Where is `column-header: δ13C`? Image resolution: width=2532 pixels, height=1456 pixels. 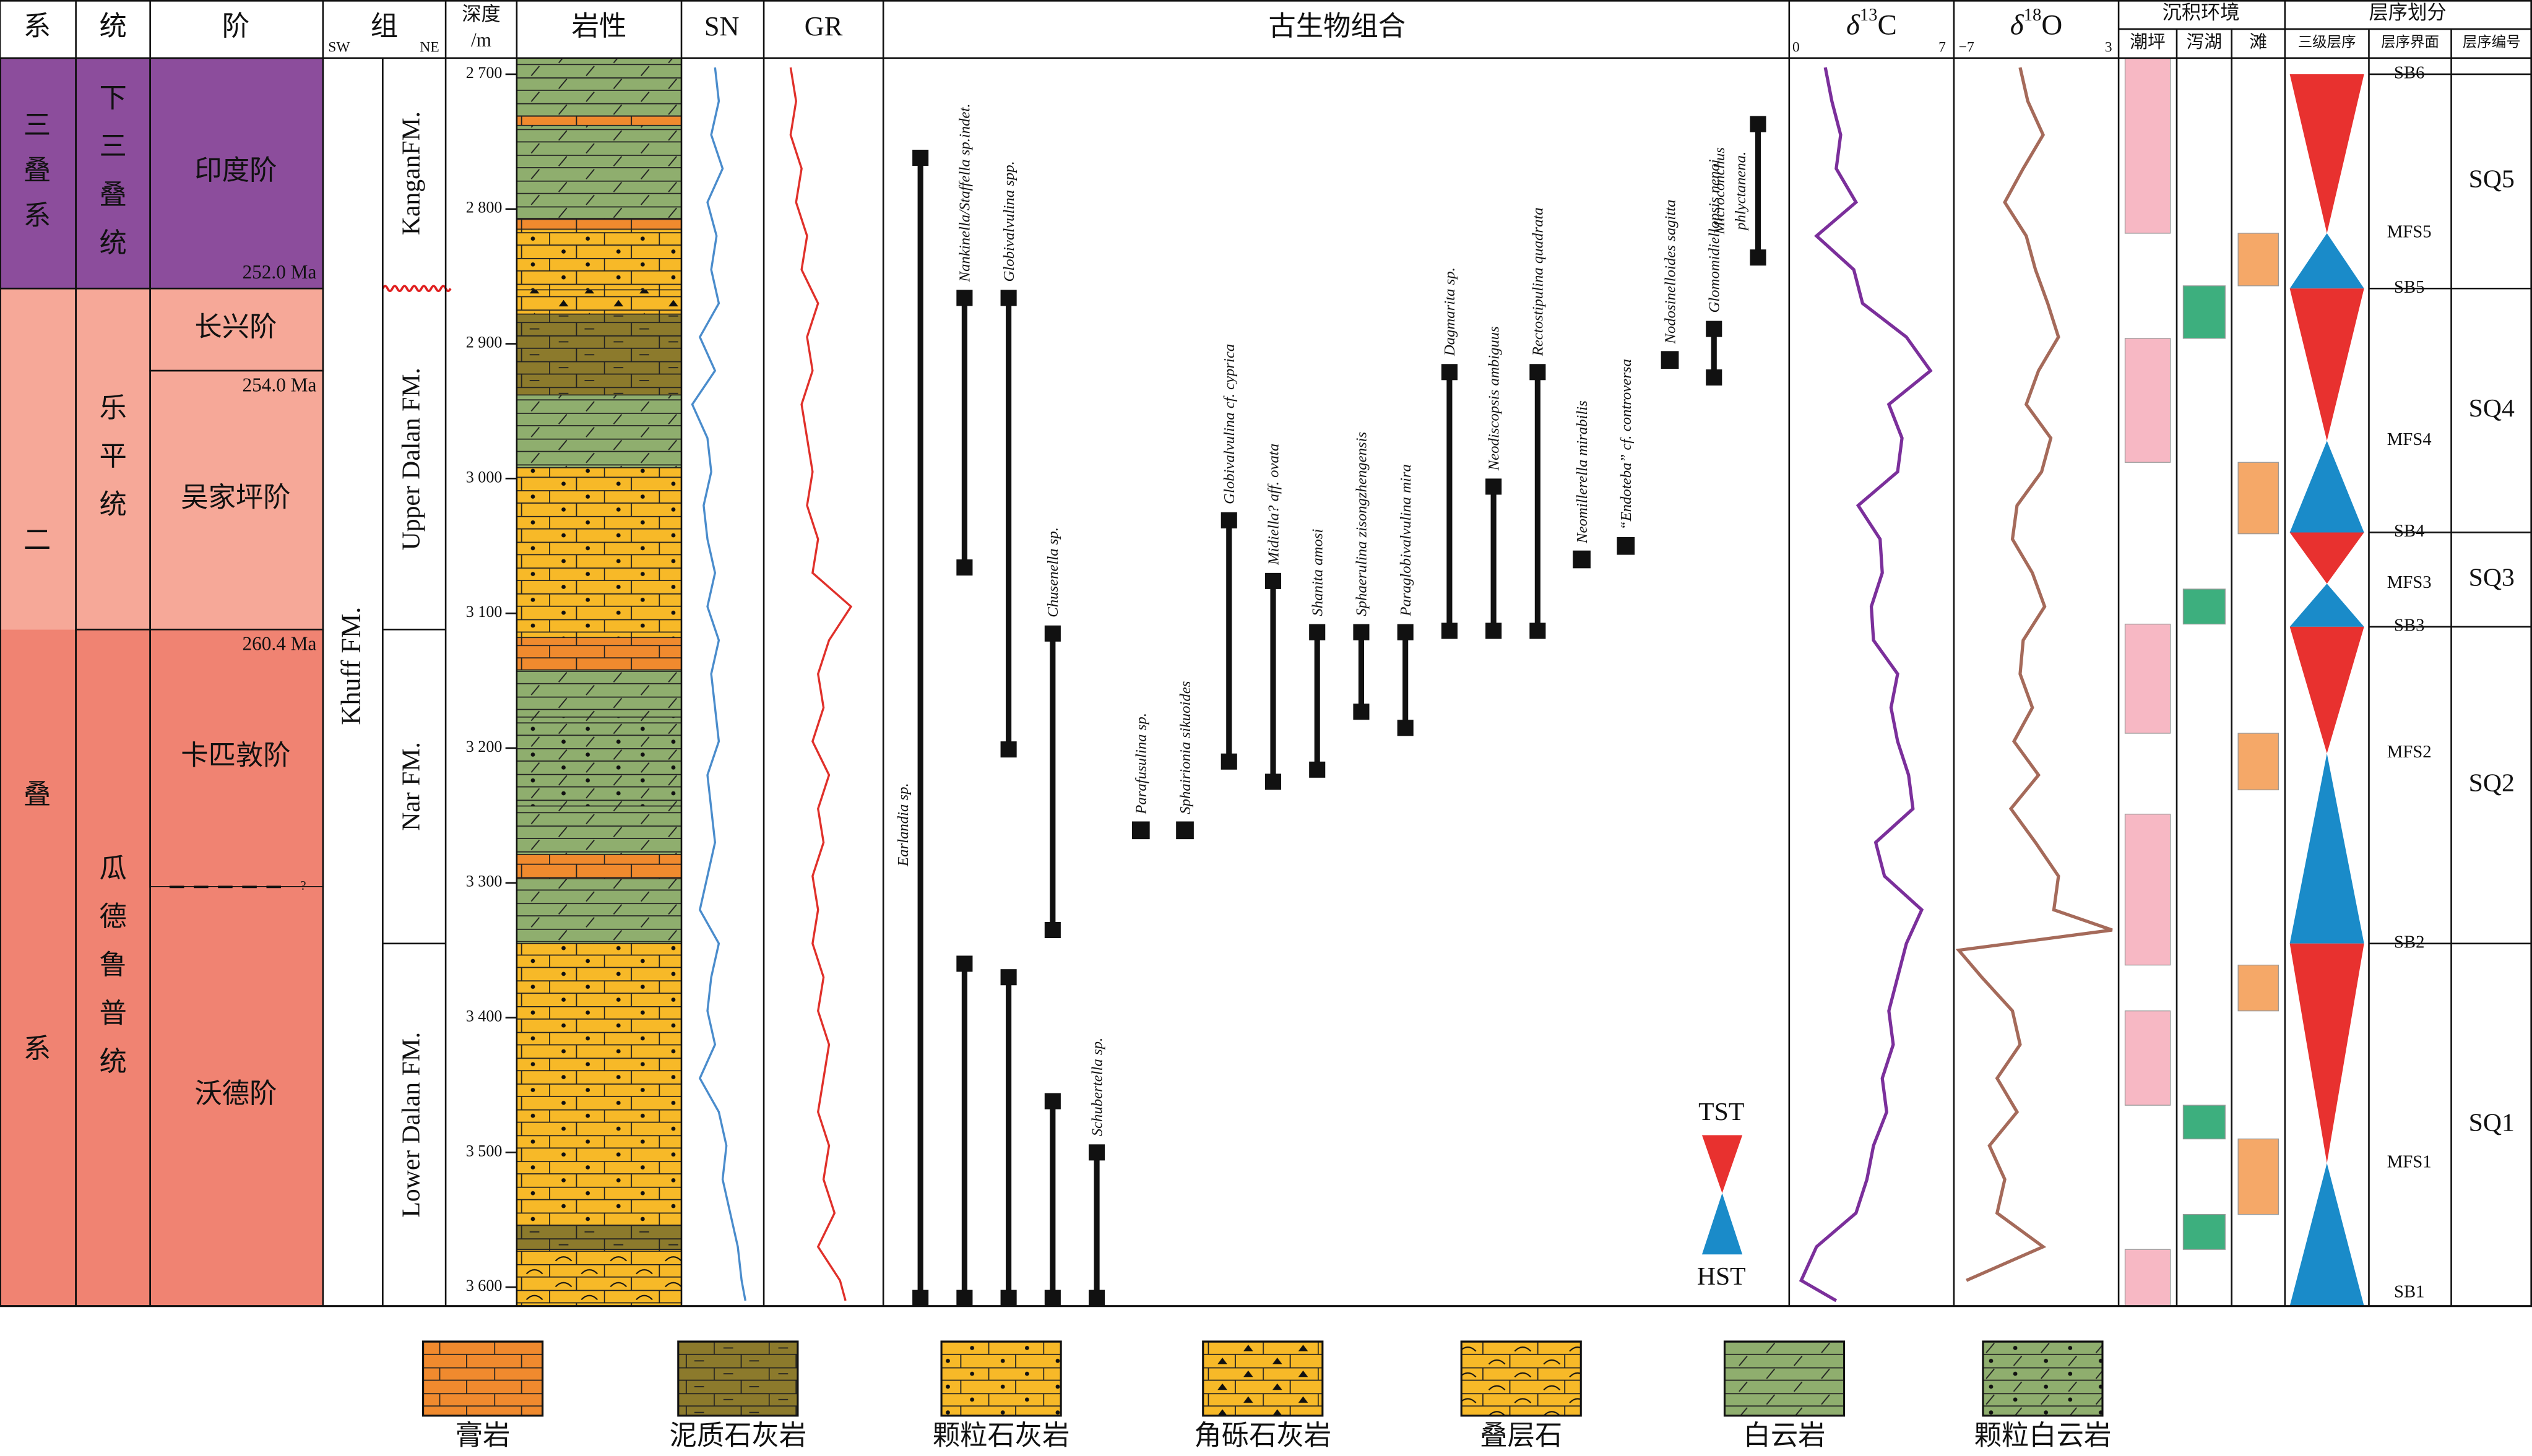 column-header: δ13C is located at coordinates (1871, 23).